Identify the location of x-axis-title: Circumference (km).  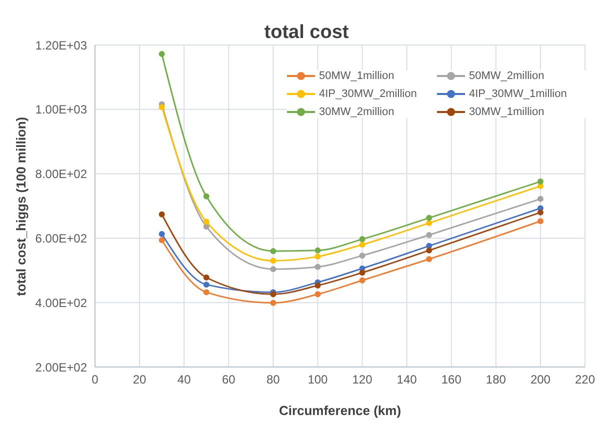
(340, 410).